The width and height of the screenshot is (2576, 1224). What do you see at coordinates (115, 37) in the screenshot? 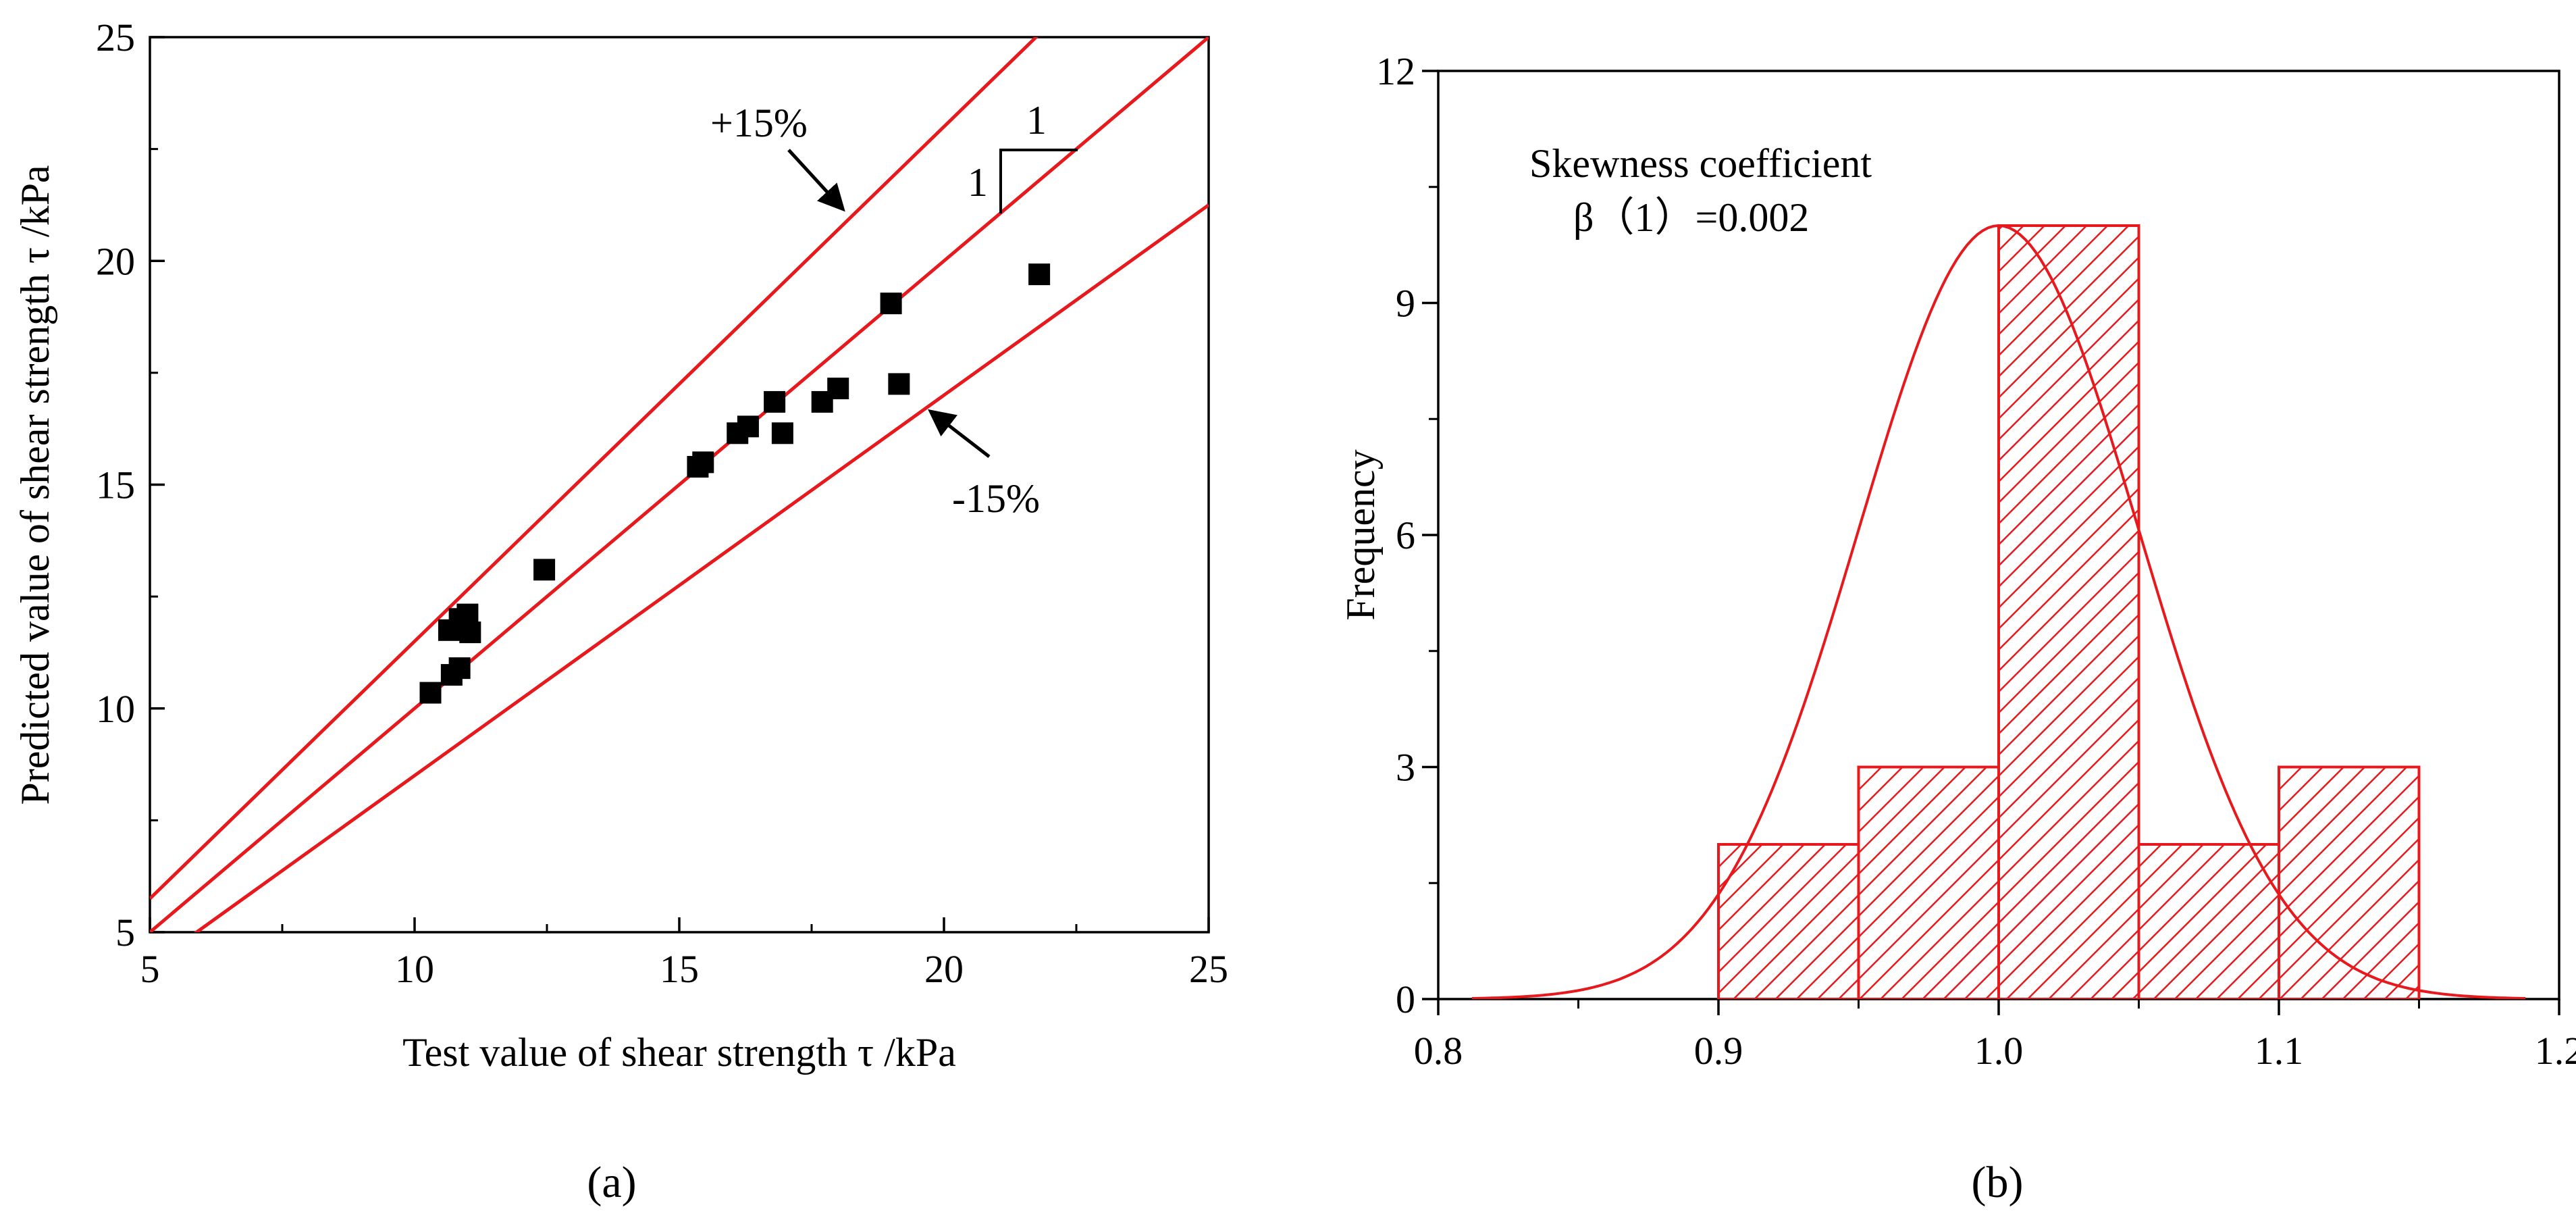
I see `y-tick-label: 25` at bounding box center [115, 37].